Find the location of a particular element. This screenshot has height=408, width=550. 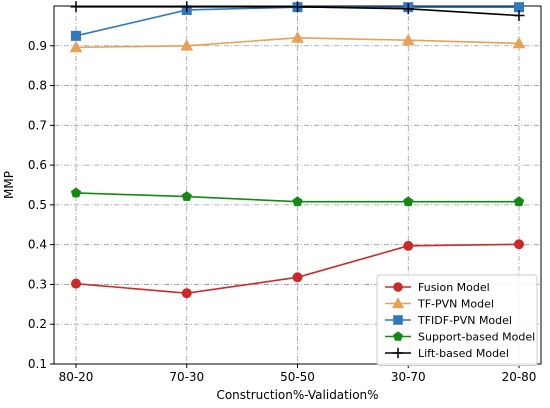

series-lift-based-model is located at coordinates (297, 11).